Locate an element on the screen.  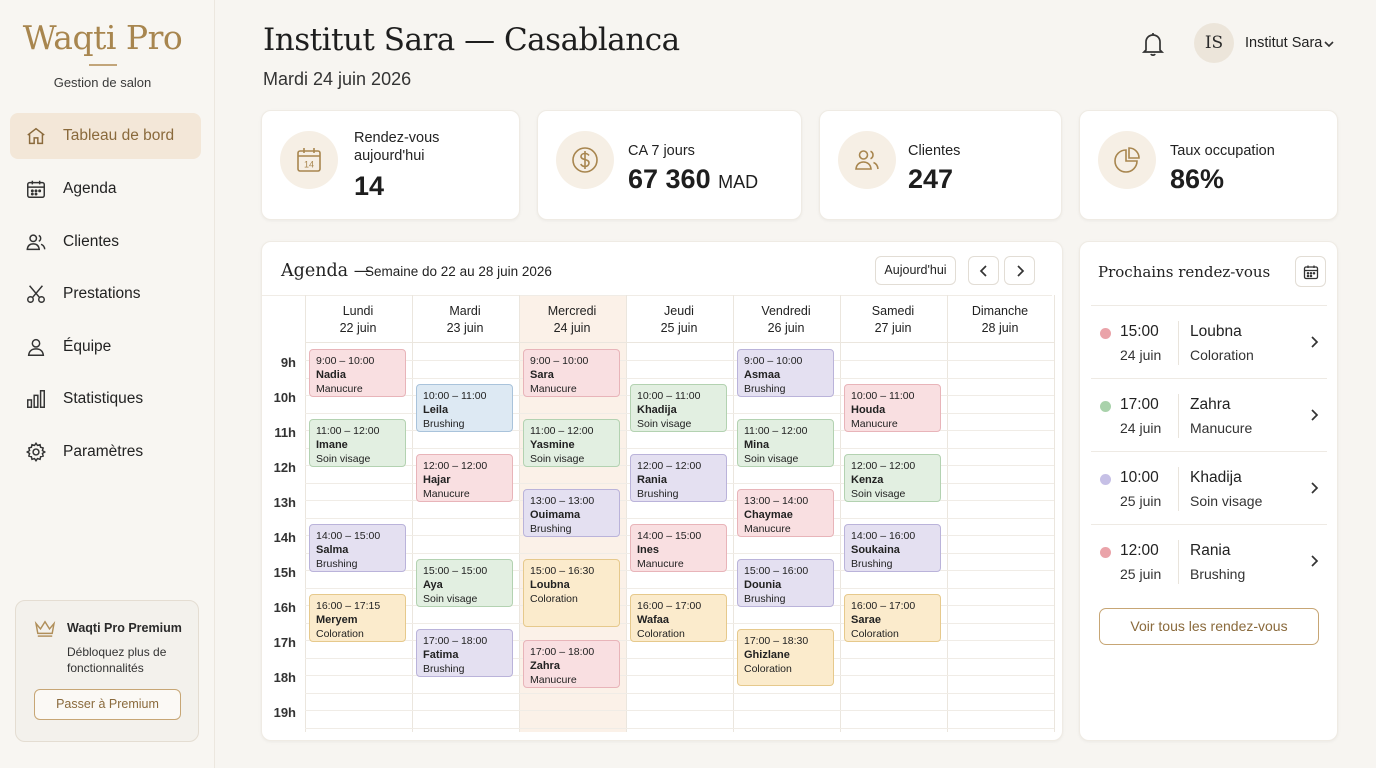
sidebar-item-clientes: Clientes is located at coordinates (105, 242).